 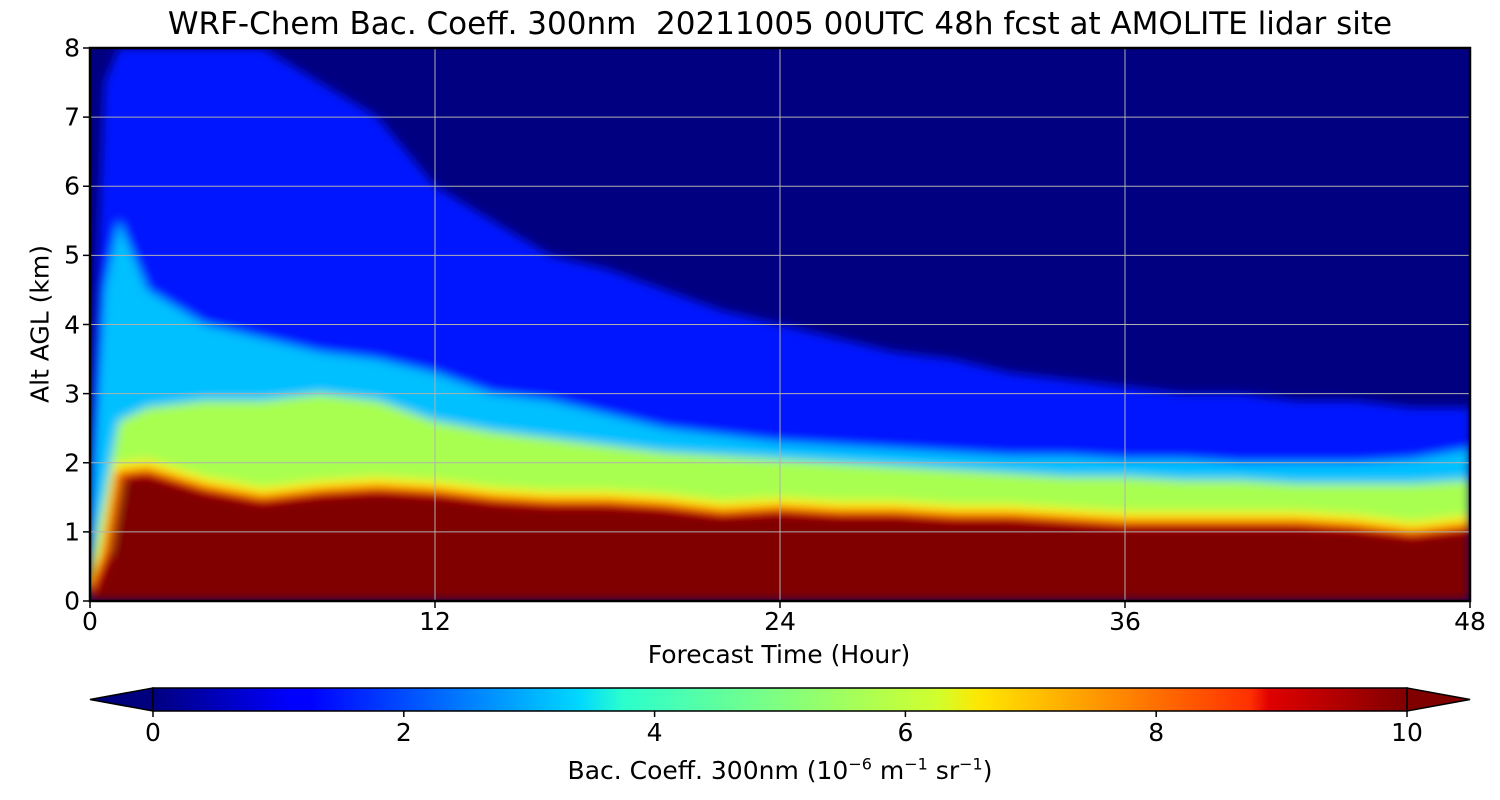 I want to click on y-tick-label: 5, so click(x=72, y=255).